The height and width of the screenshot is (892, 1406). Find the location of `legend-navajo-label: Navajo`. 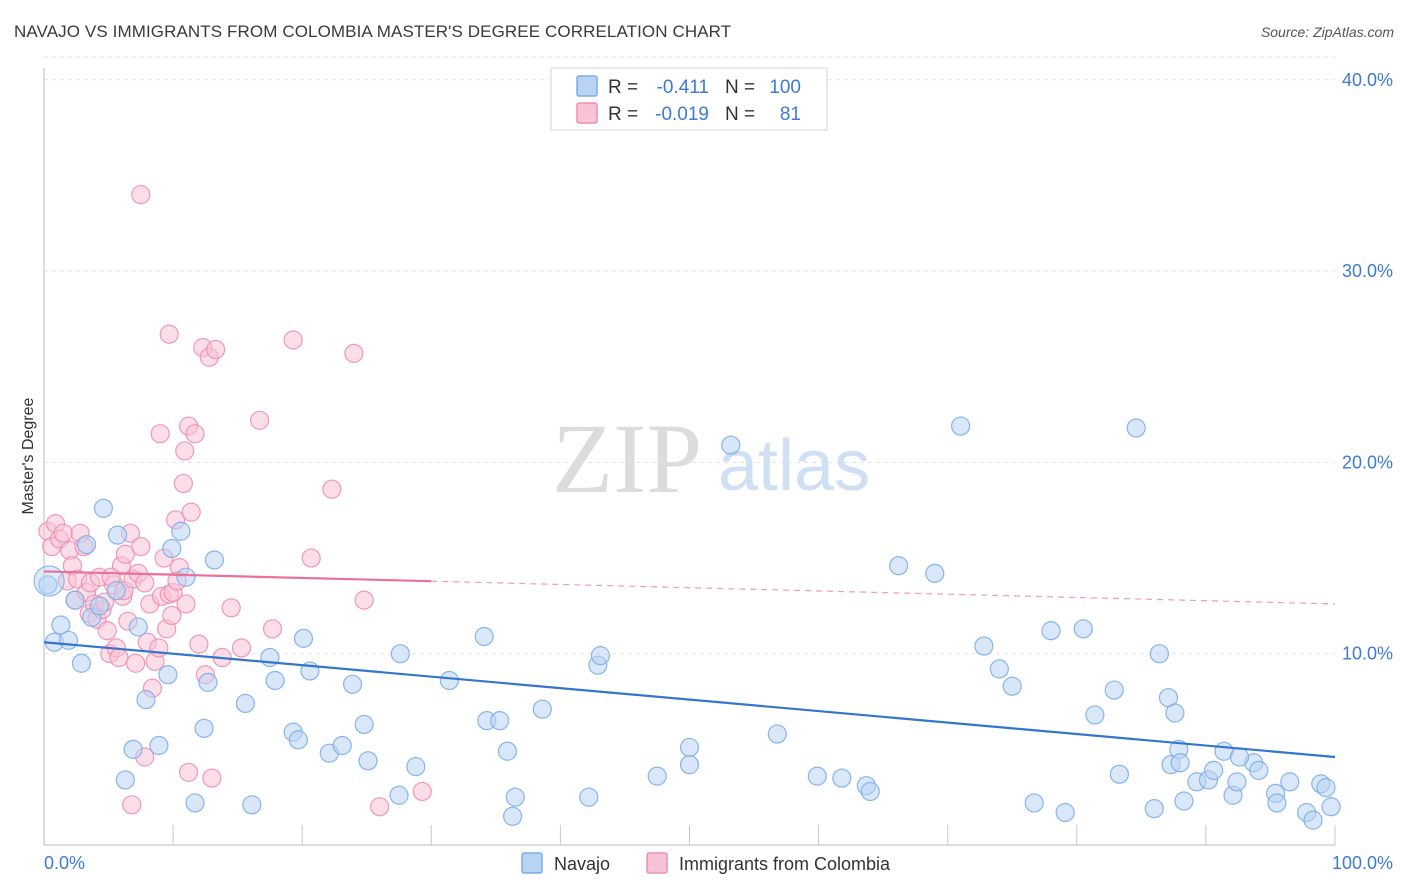

legend-navajo-label: Navajo is located at coordinates (582, 864).